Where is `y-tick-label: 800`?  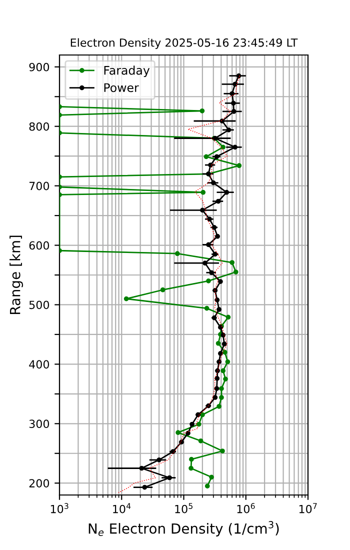 y-tick-label: 800 is located at coordinates (39, 126).